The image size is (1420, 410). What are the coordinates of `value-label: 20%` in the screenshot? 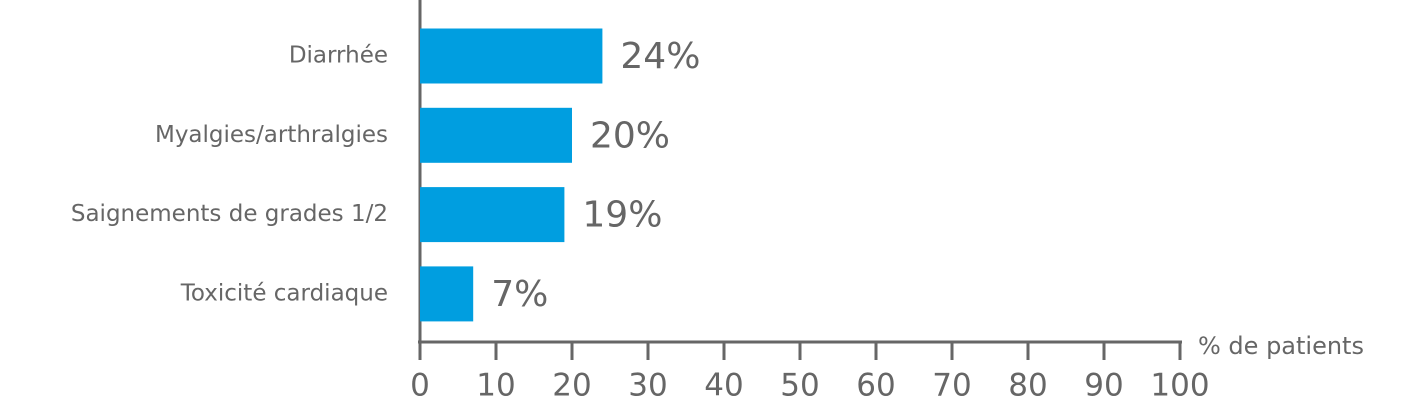 It's located at (630, 135).